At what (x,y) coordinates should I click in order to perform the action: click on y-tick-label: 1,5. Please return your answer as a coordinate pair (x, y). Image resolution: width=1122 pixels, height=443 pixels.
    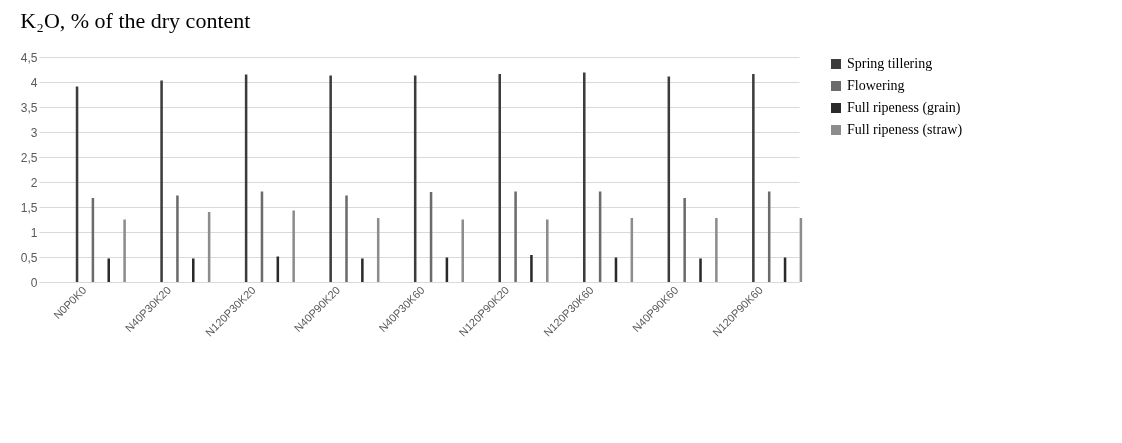
    Looking at the image, I should click on (29, 207).